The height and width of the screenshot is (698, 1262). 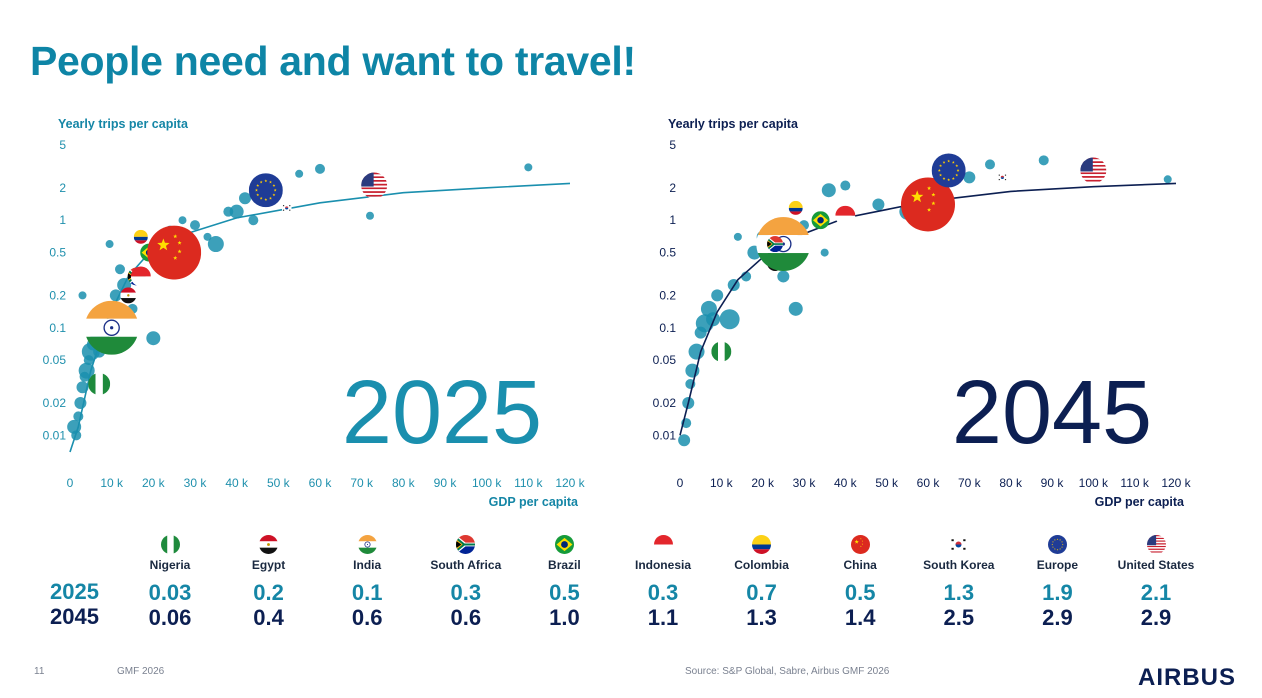 What do you see at coordinates (55, 360) in the screenshot?
I see `y-tick-label: 0.05` at bounding box center [55, 360].